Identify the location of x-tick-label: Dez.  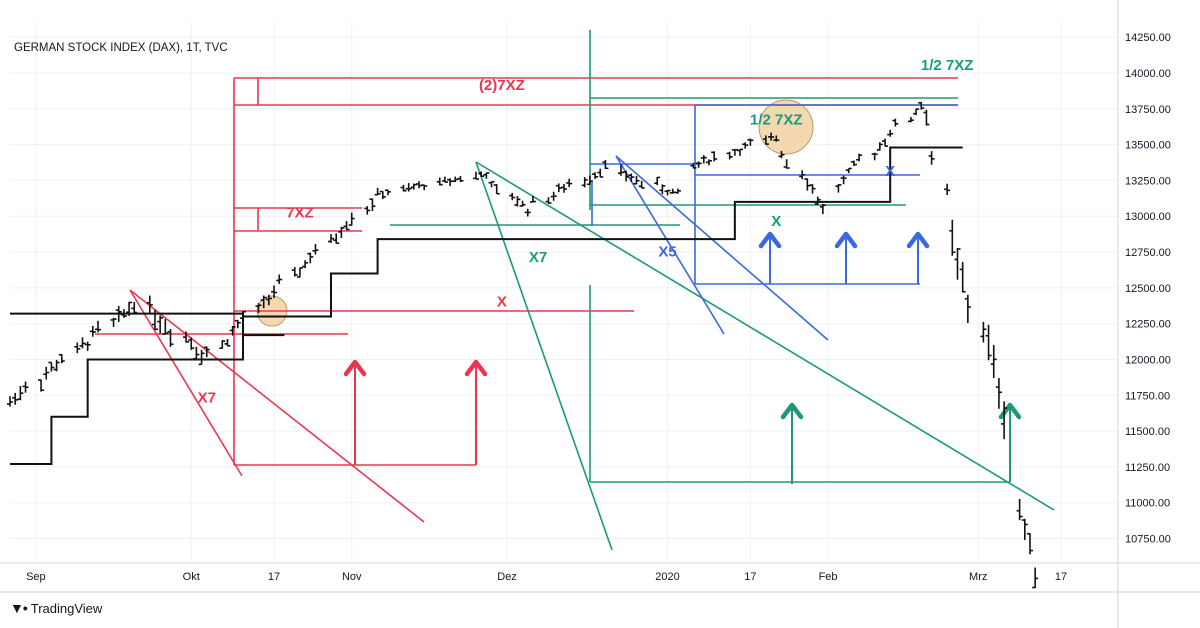
(507, 577).